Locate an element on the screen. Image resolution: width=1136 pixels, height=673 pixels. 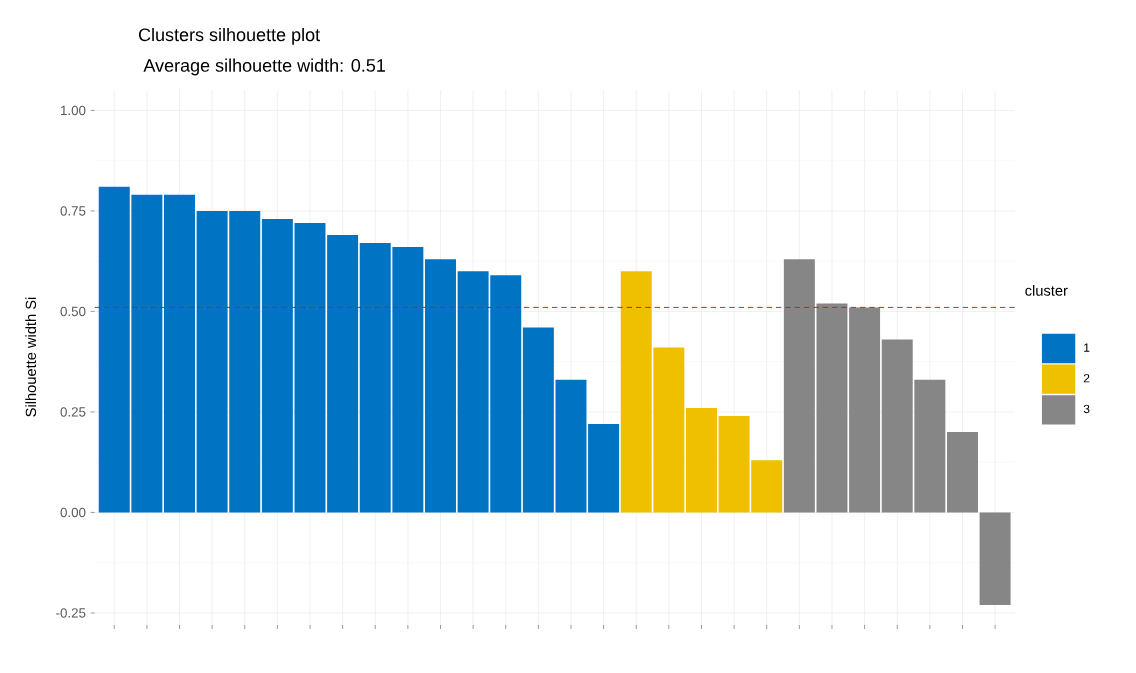
y-axis-title: Silhouette width Si is located at coordinates (31, 357).